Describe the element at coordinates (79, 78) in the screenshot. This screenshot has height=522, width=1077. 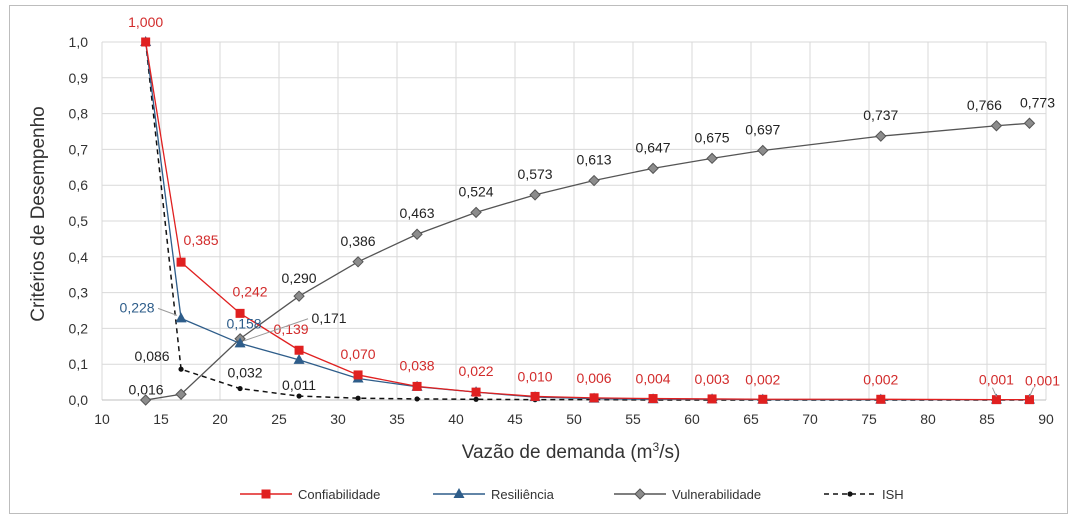
I see `y-tick-label: 0,9` at that location.